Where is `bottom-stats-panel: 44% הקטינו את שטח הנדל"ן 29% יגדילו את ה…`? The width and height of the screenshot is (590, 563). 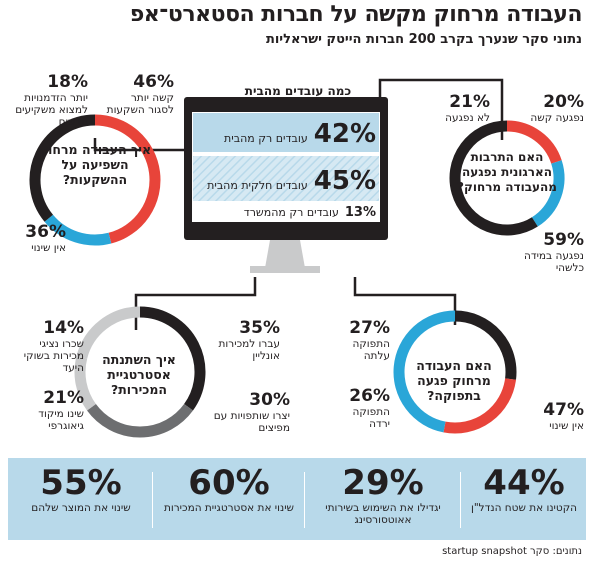
bottom-stats-panel: 44% הקטינו את שטח הנדל"ן 29% יגדילו את ה… is located at coordinates (297, 499).